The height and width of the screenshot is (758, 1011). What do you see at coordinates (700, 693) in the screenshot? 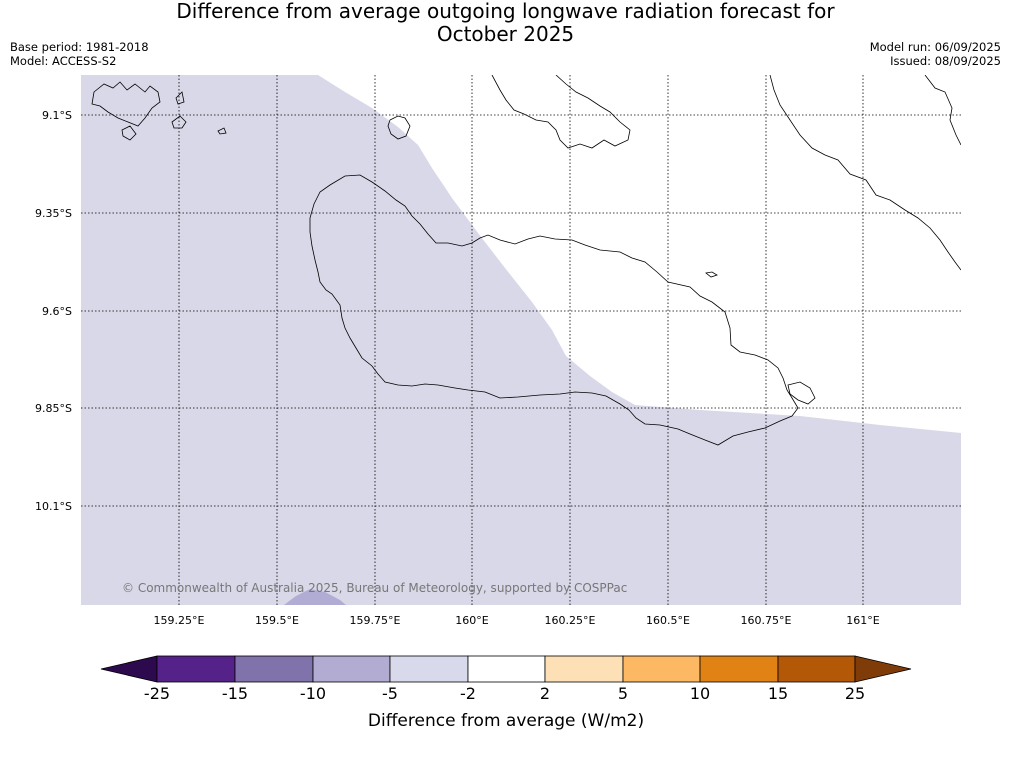
I see `colorbar-tick: 10` at bounding box center [700, 693].